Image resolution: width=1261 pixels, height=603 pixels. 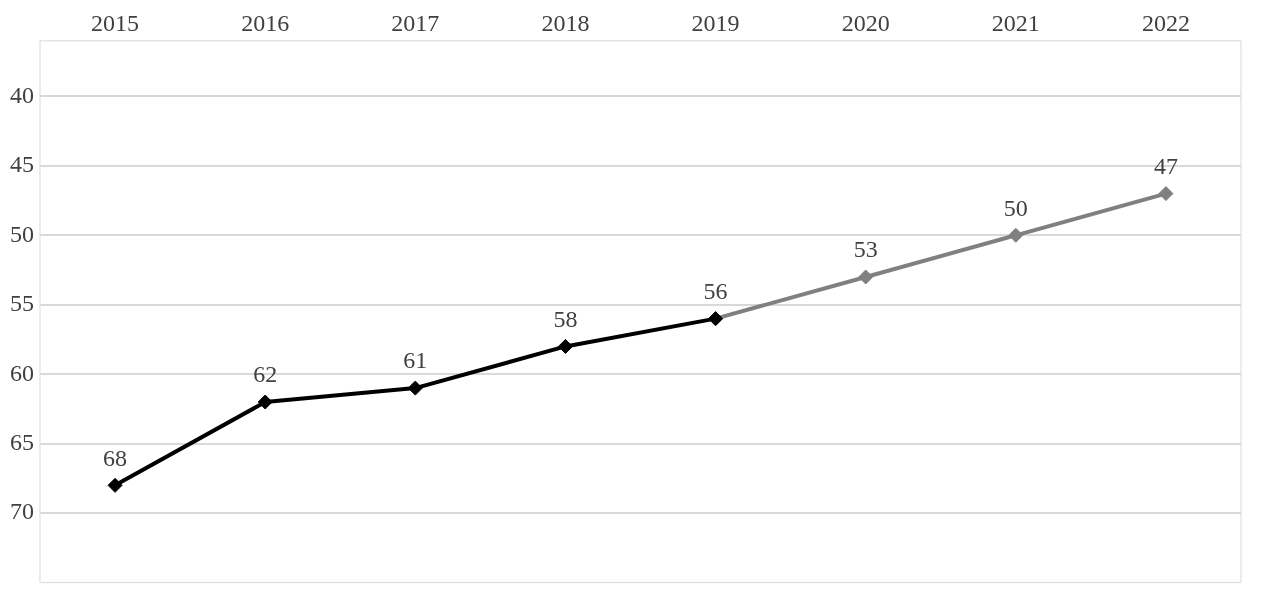 I want to click on data-label: 56, so click(x=715, y=290).